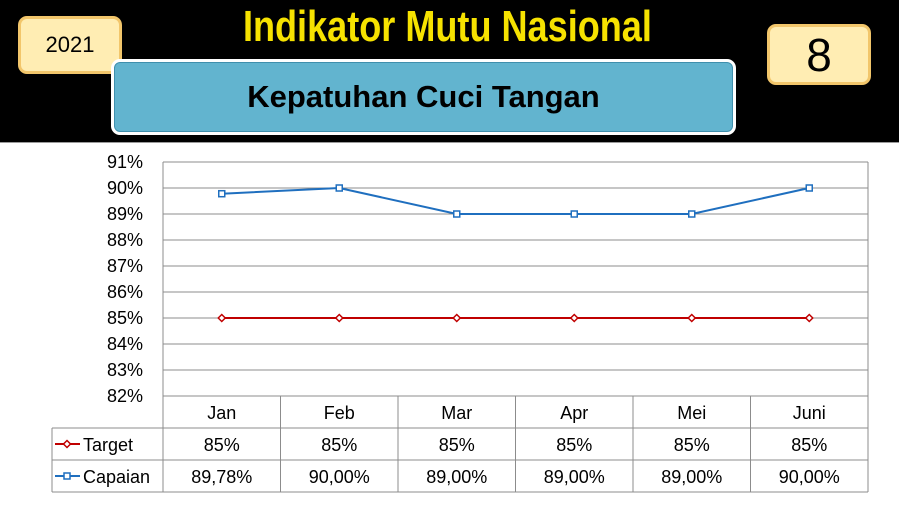 The image size is (899, 512). I want to click on x-category-label: Feb, so click(339, 413).